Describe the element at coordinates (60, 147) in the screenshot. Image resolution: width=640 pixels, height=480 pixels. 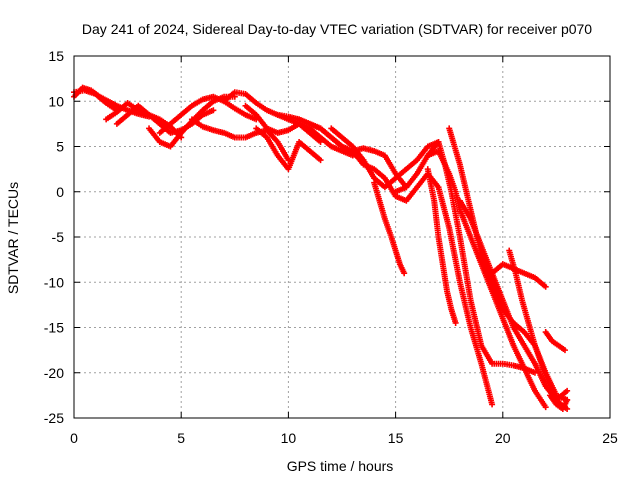
I see `y-tick-label: 5` at that location.